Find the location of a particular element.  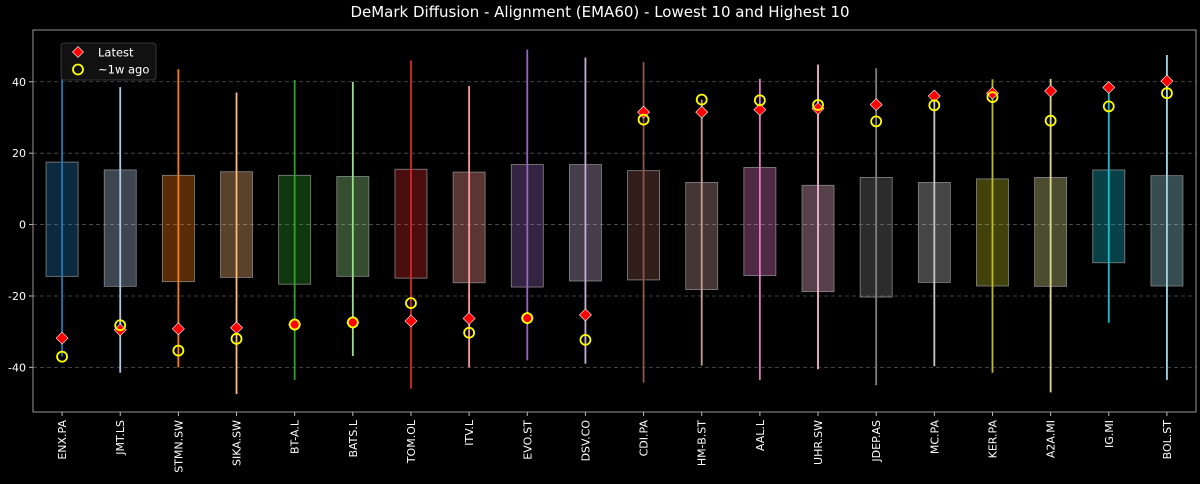

y-tick-label: 20 is located at coordinates (19, 153).